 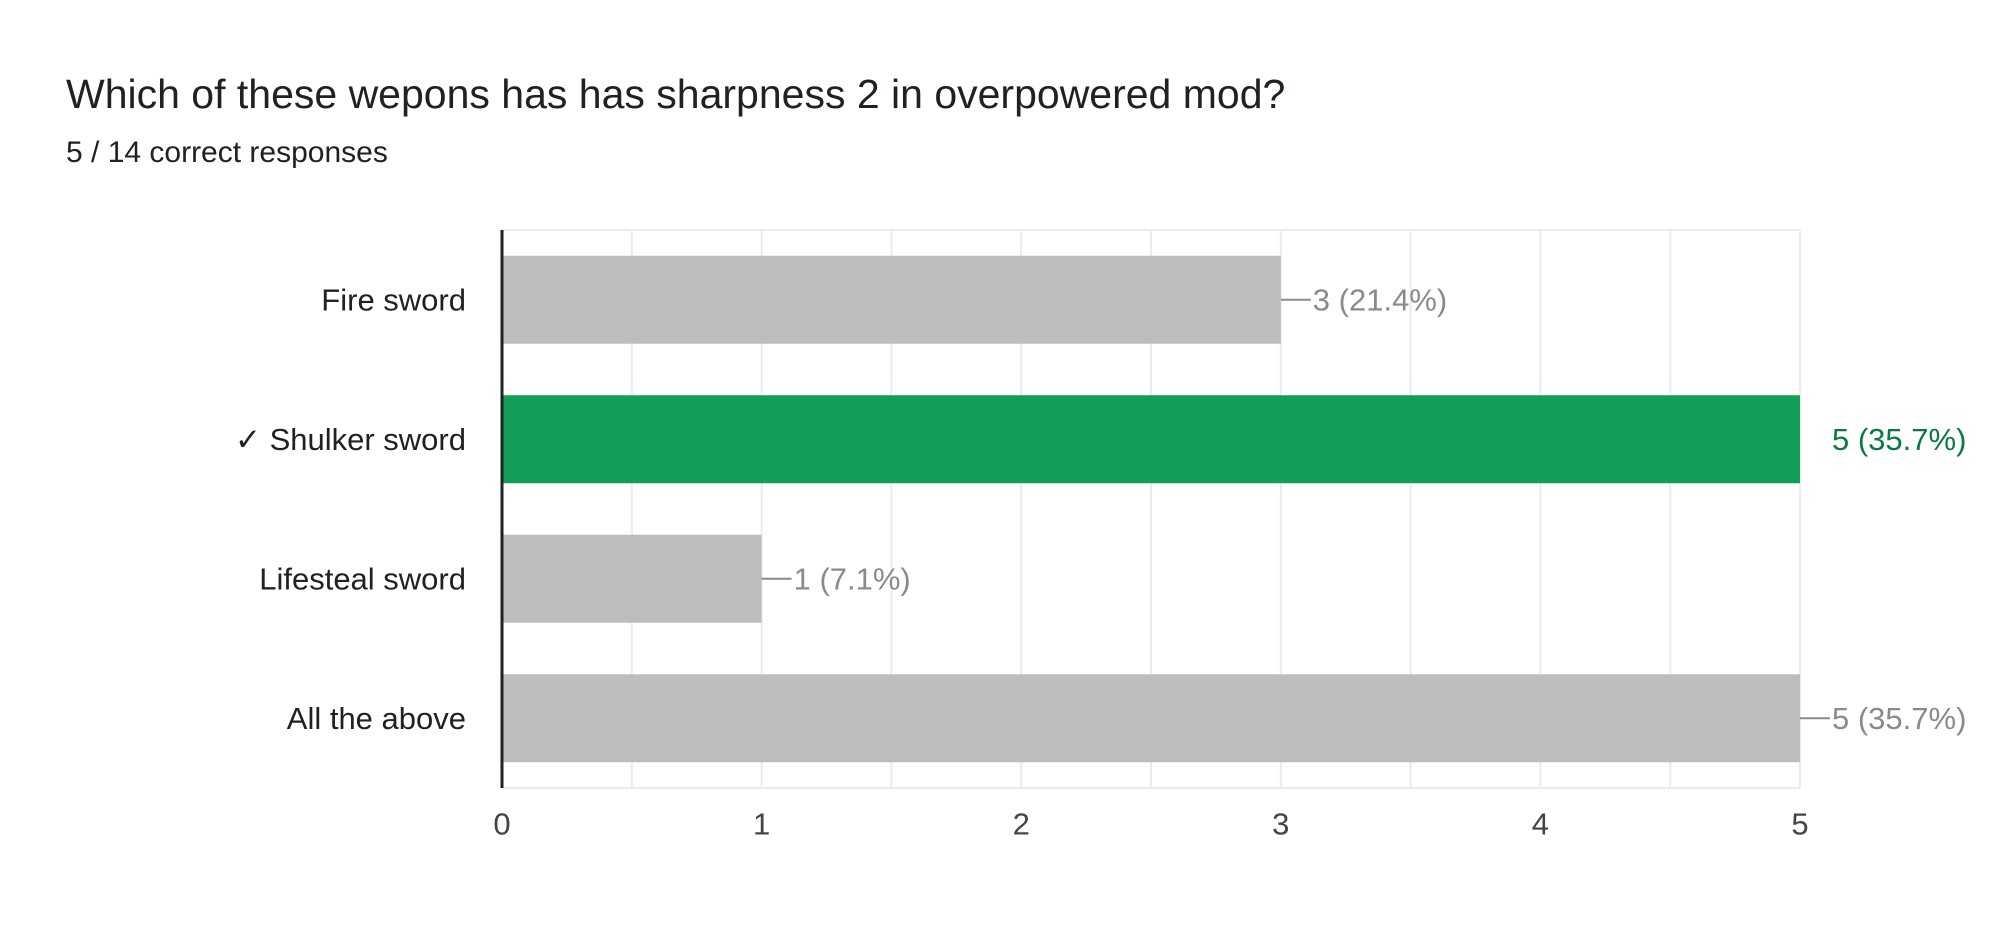 What do you see at coordinates (393, 299) in the screenshot?
I see `category-label: Fire sword` at bounding box center [393, 299].